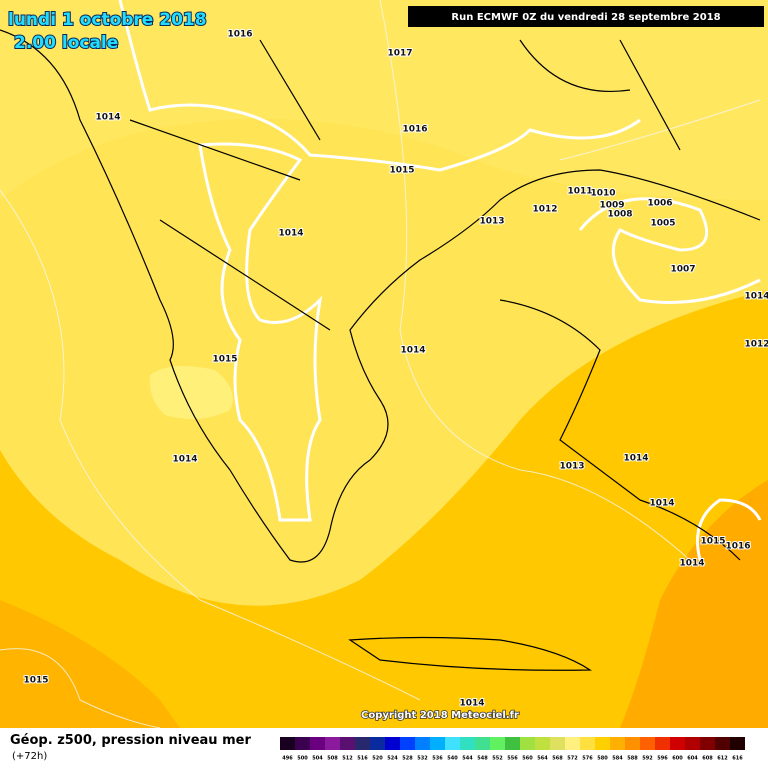  What do you see at coordinates (602, 759) in the screenshot?
I see `scale-label: 580` at bounding box center [602, 759].